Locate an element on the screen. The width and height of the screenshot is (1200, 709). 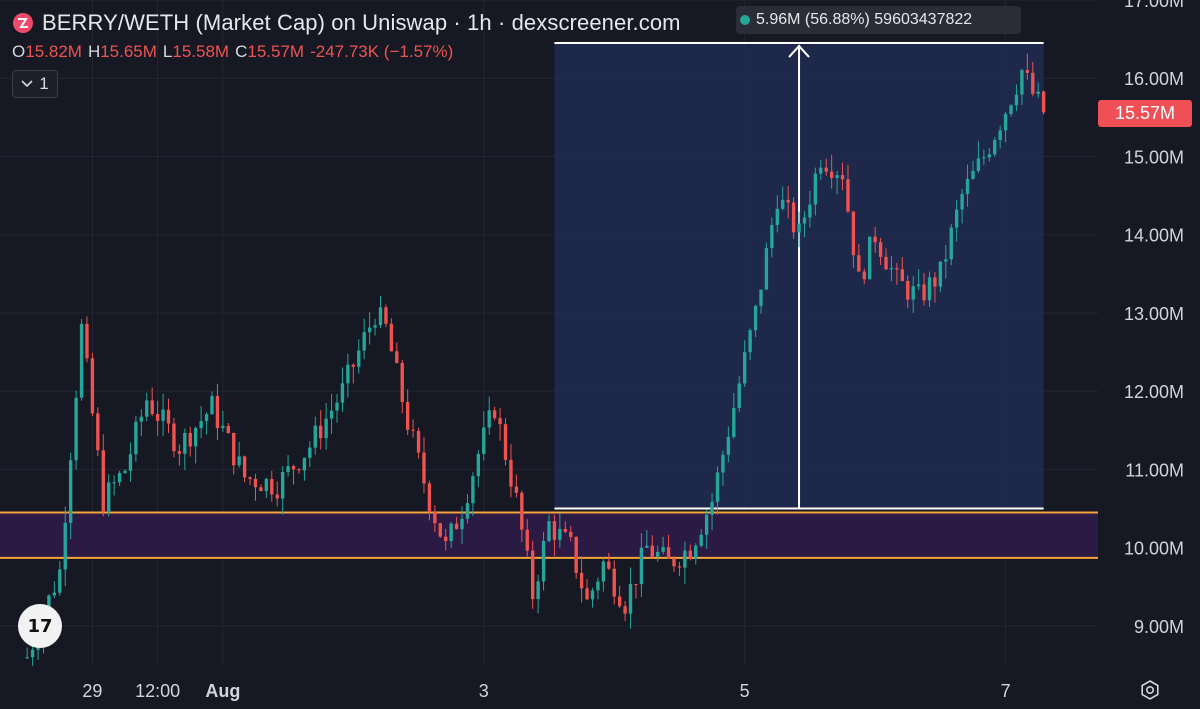
ohlc-key: L is located at coordinates (167, 51).